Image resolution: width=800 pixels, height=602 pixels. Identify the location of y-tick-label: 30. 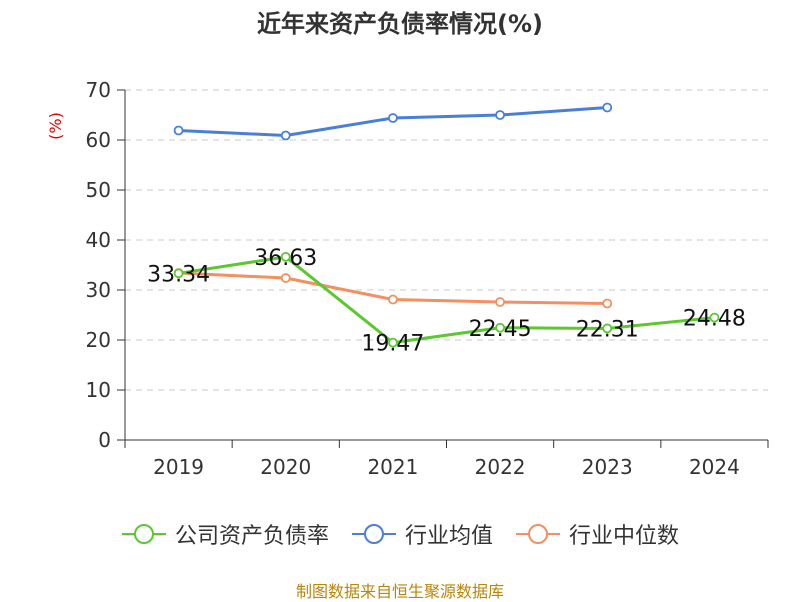
(98, 290).